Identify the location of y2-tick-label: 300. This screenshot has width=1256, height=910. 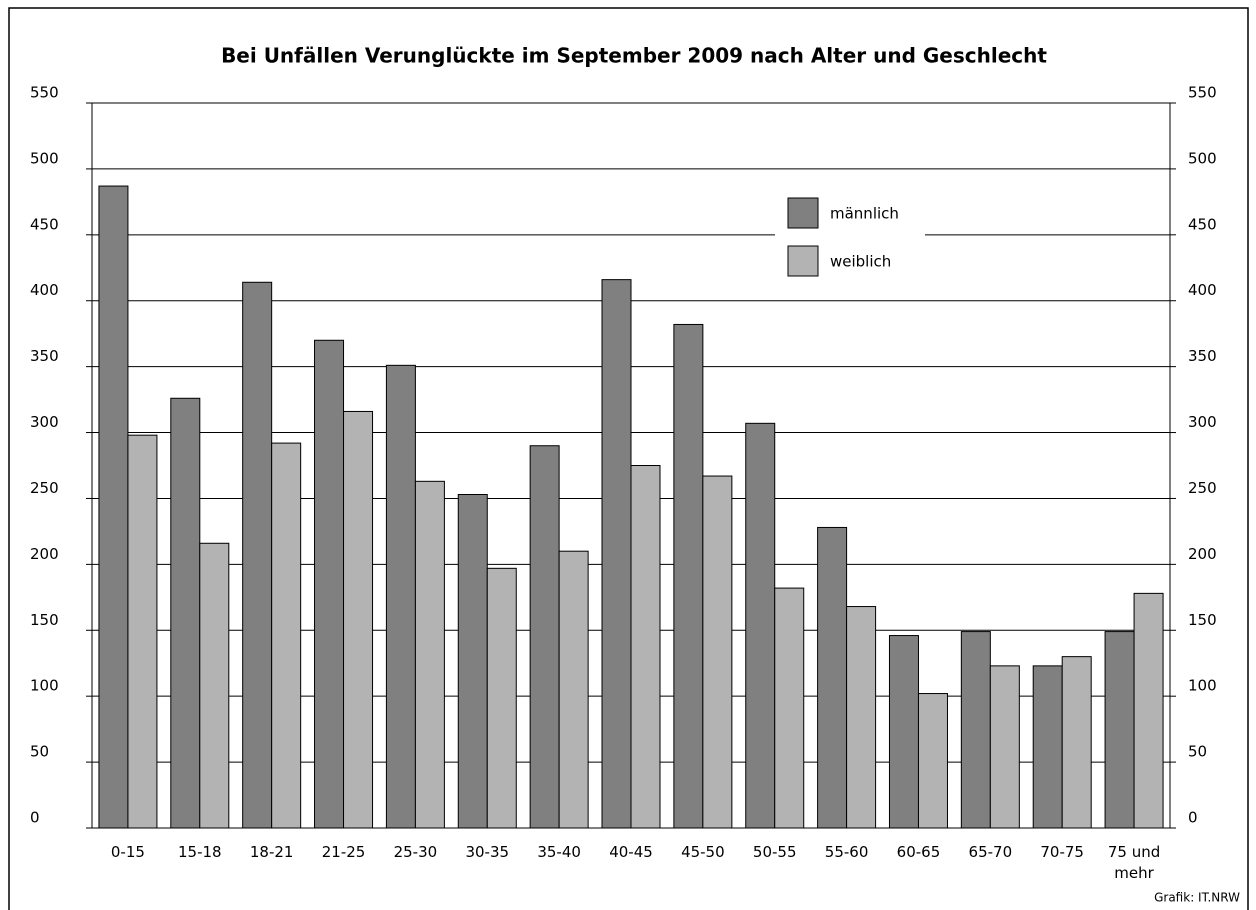
(1202, 422).